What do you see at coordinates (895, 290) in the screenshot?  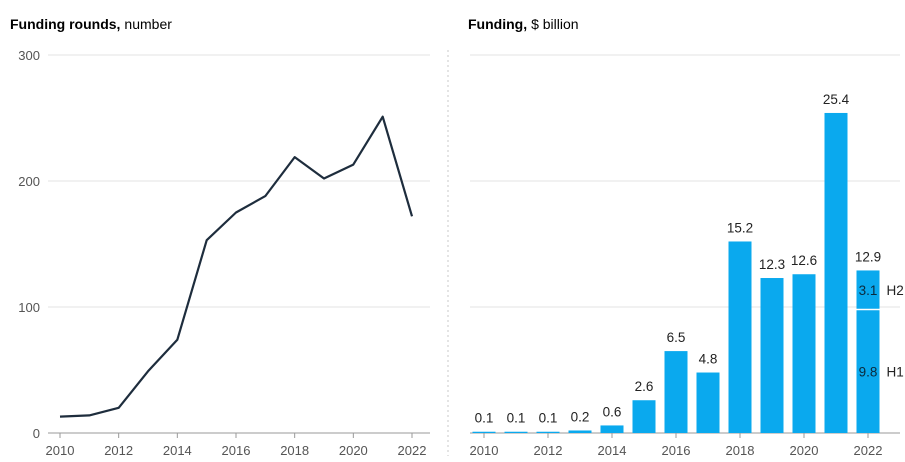 I see `funding-h2-series-label: H2` at bounding box center [895, 290].